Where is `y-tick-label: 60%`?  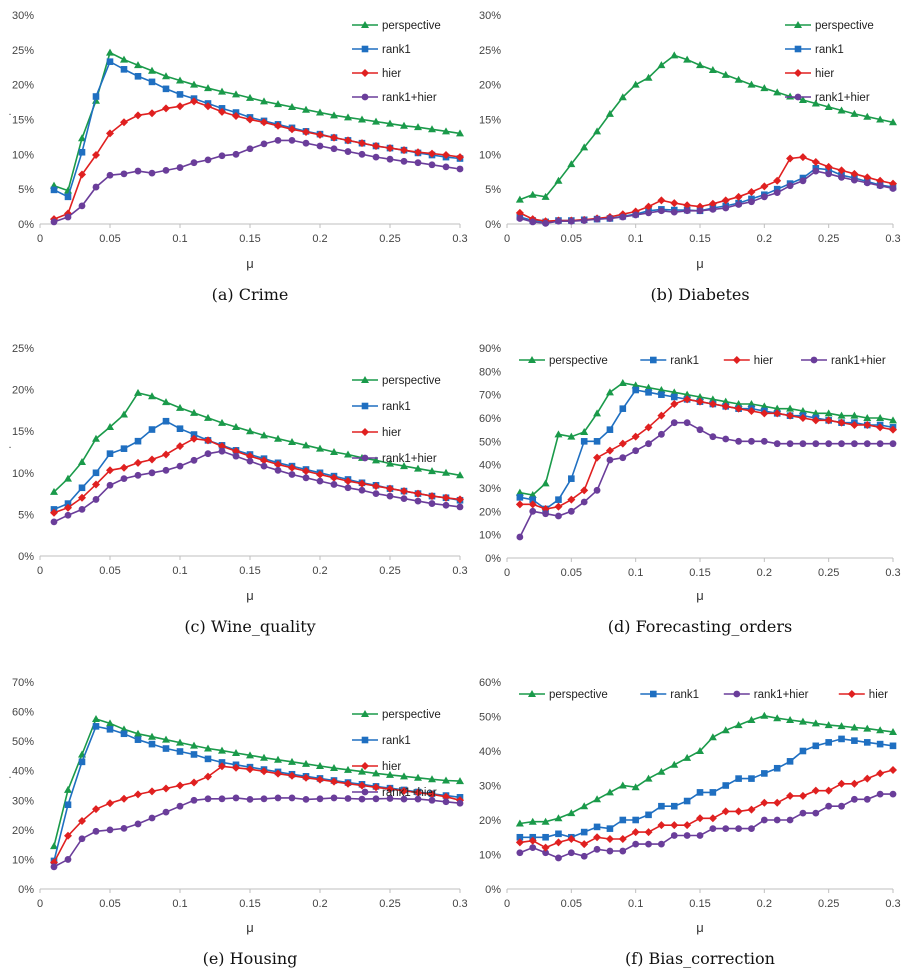 y-tick-label: 60% is located at coordinates (23, 713).